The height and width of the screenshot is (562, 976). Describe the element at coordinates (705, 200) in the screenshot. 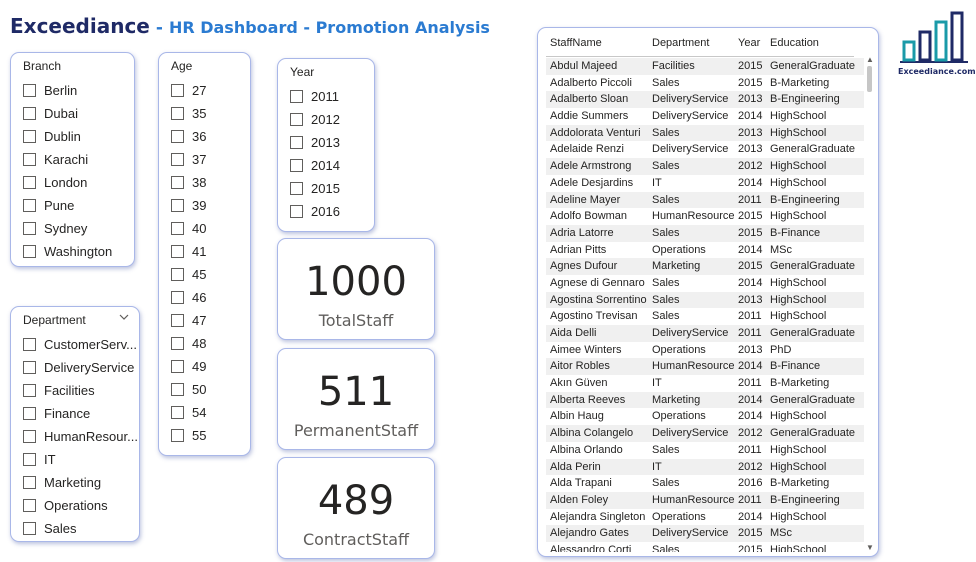

I see `table-row: Adeline Mayer Sales 2011 B-Engineering` at that location.